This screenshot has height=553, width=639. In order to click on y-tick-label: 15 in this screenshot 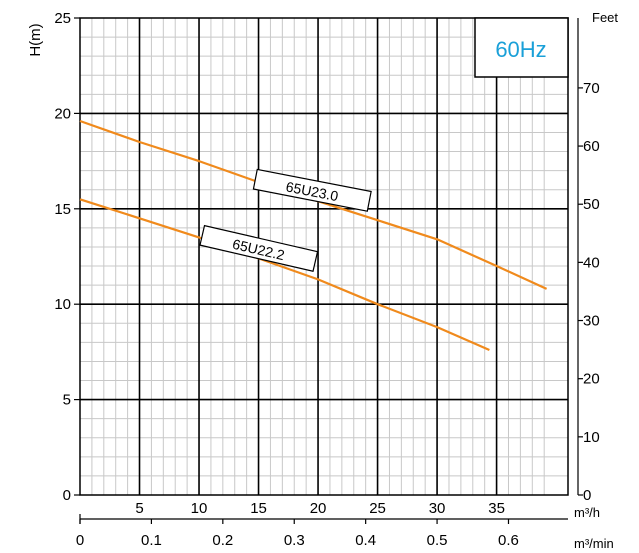, I will do `click(62, 209)`.